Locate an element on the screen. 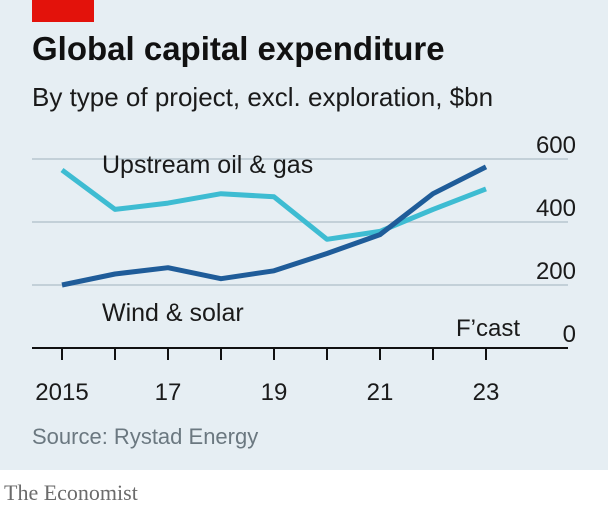  y-tick-labels: 0 200 400 600 is located at coordinates (556, 240).